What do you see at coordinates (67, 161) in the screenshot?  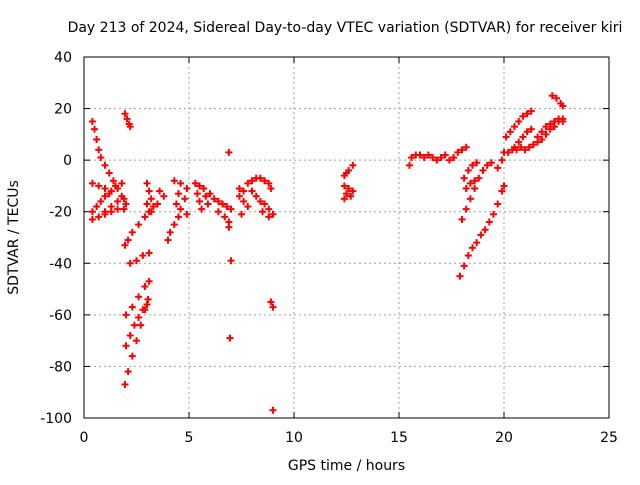 I see `y-tick-label: 0` at bounding box center [67, 161].